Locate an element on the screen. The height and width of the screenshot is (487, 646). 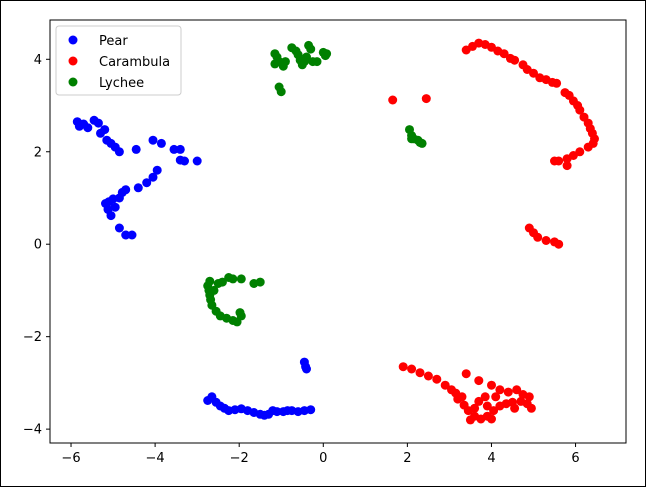
legend-marker-lychee is located at coordinates (73, 82).